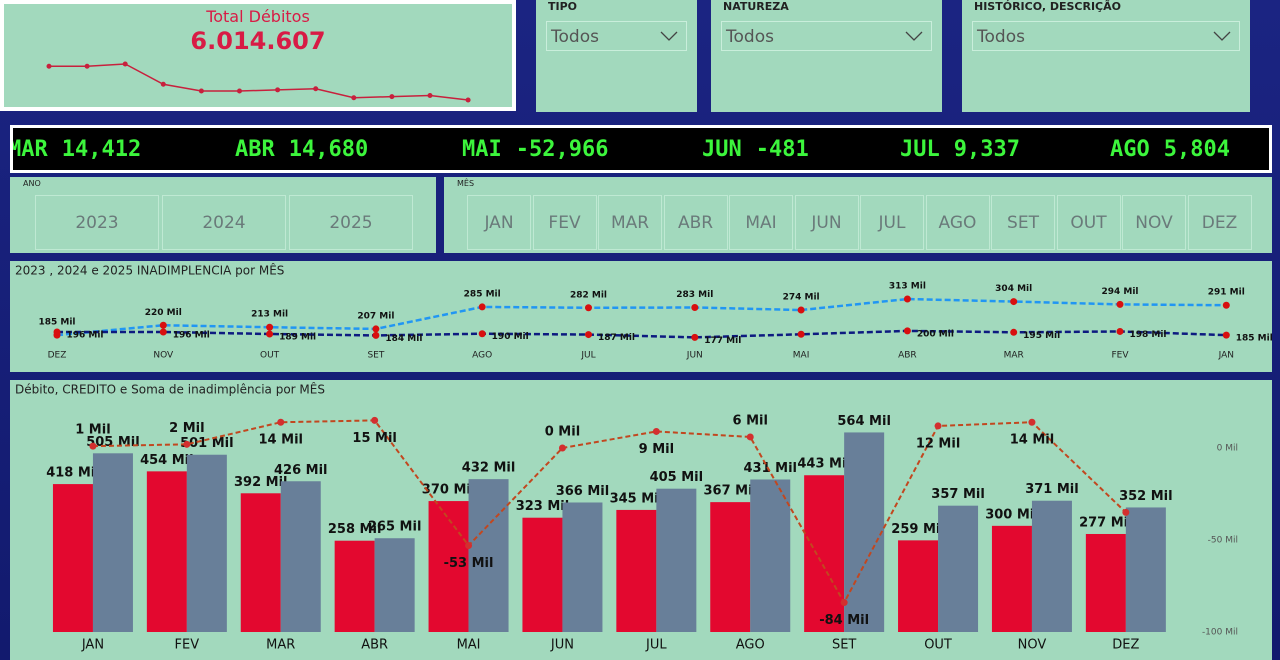 The image size is (1280, 660). Describe the element at coordinates (677, 477) in the screenshot. I see `data-label: 405 Mil` at that location.